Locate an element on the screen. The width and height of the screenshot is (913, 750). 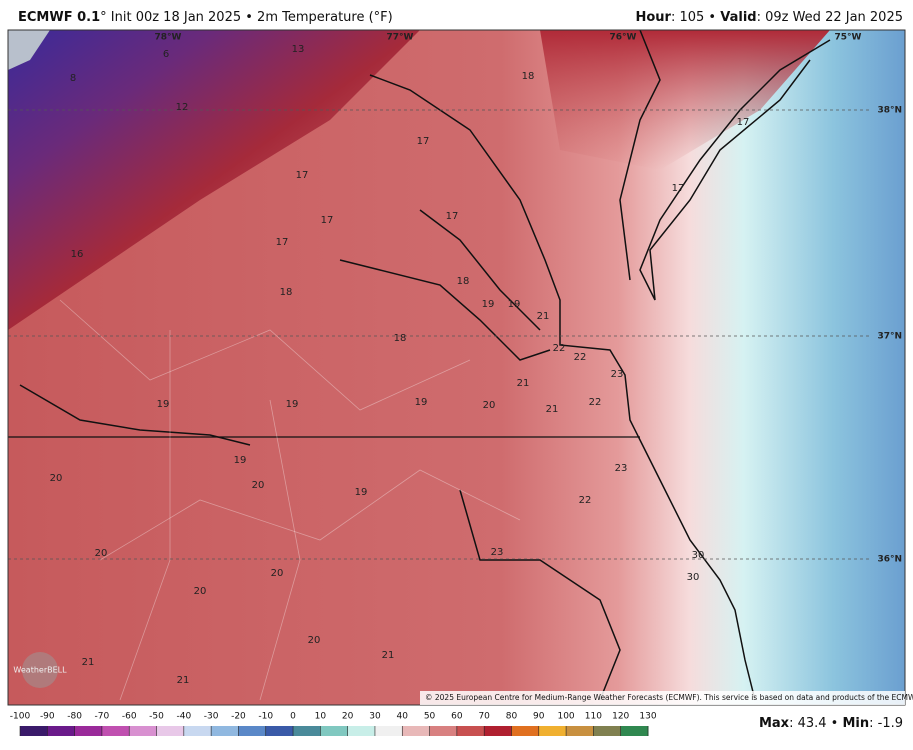
terrain is located at coordinates (29, 50).